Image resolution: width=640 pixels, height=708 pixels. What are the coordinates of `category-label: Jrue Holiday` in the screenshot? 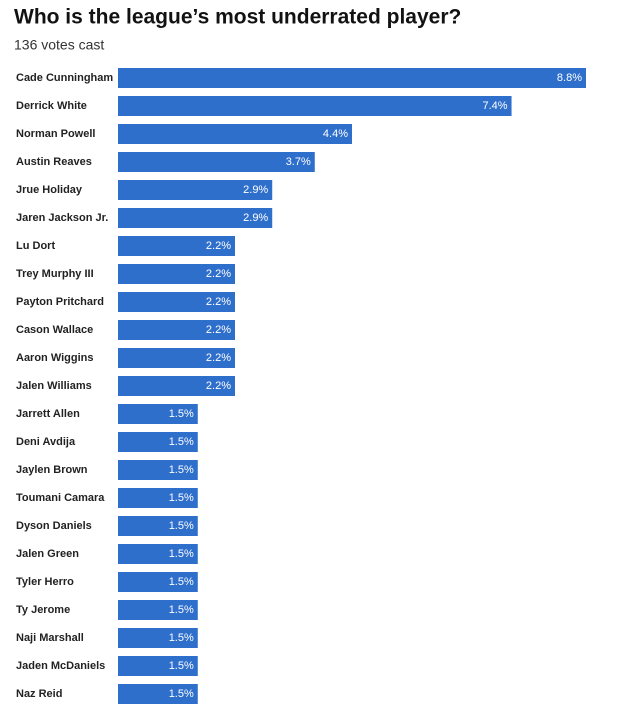 It's located at (49, 190).